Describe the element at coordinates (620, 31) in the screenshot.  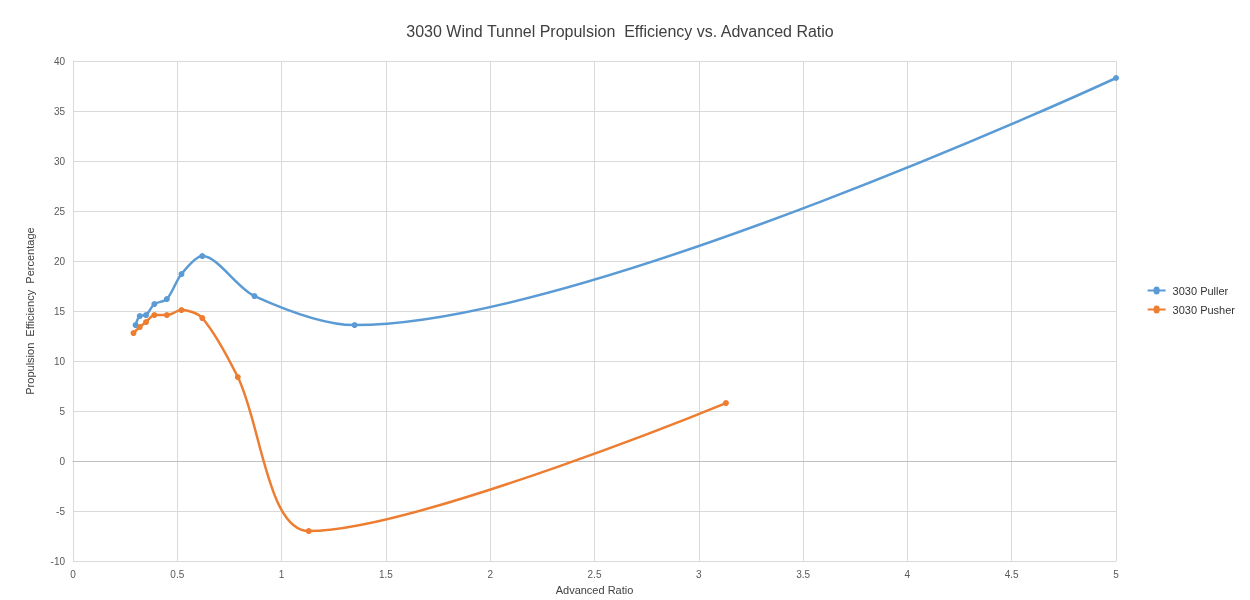
I see `chart-title: 3030 Wind Tunnel Propulsion Efficiency vs. Advanced Ratio` at that location.